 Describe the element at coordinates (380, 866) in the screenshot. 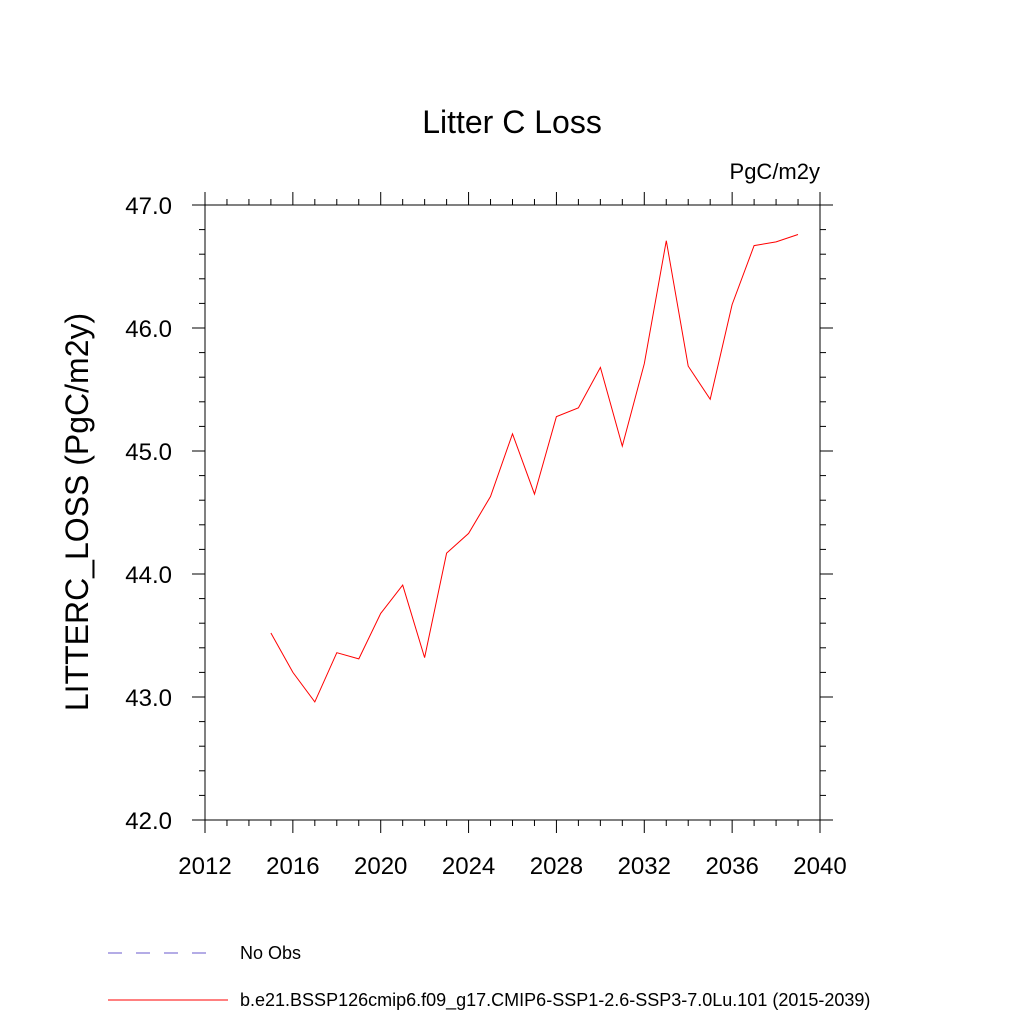

I see `x-tick-label: 2020` at that location.